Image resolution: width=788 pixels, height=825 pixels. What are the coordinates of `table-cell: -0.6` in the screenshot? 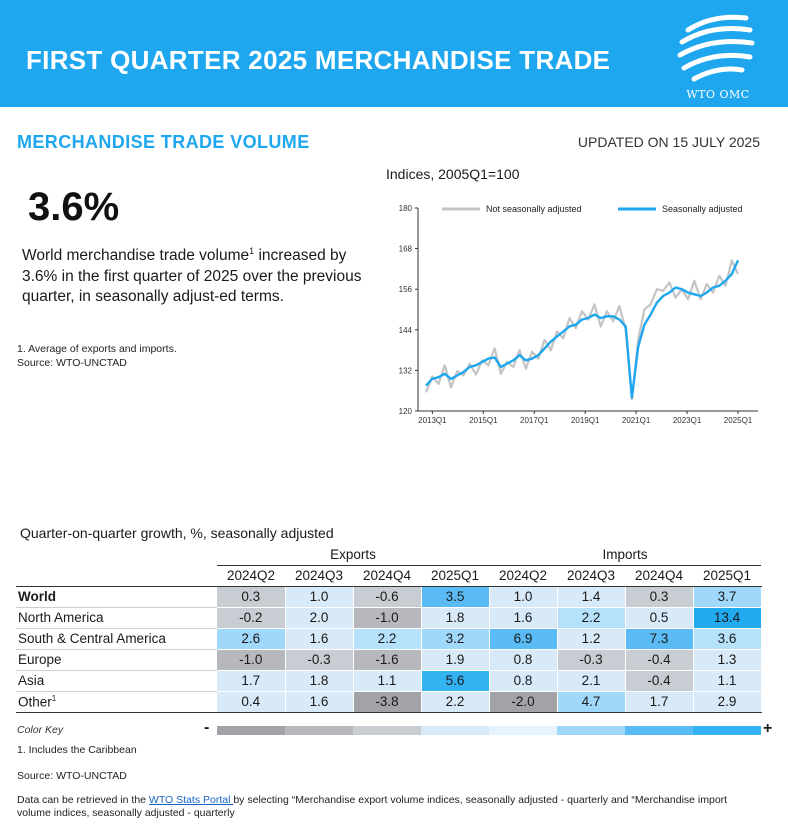 It's located at (387, 596).